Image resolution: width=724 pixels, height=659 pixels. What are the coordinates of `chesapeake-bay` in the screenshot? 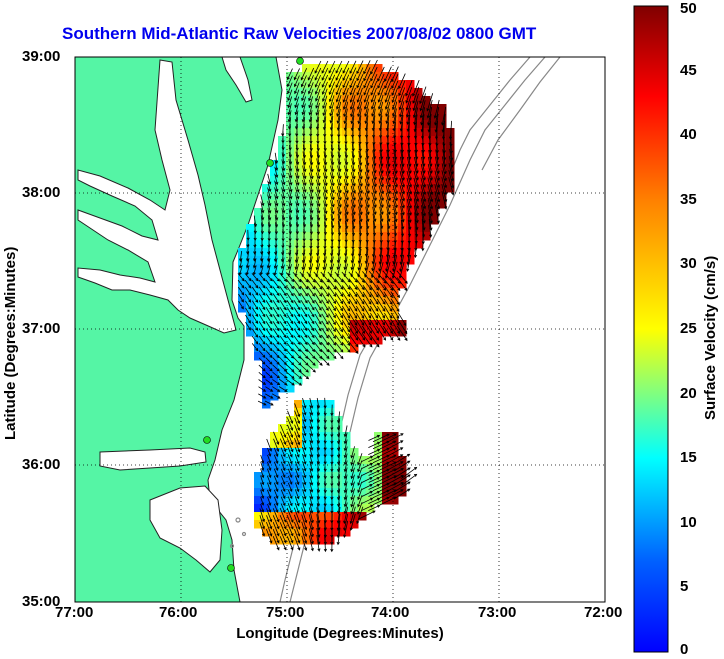 It's located at (157, 196).